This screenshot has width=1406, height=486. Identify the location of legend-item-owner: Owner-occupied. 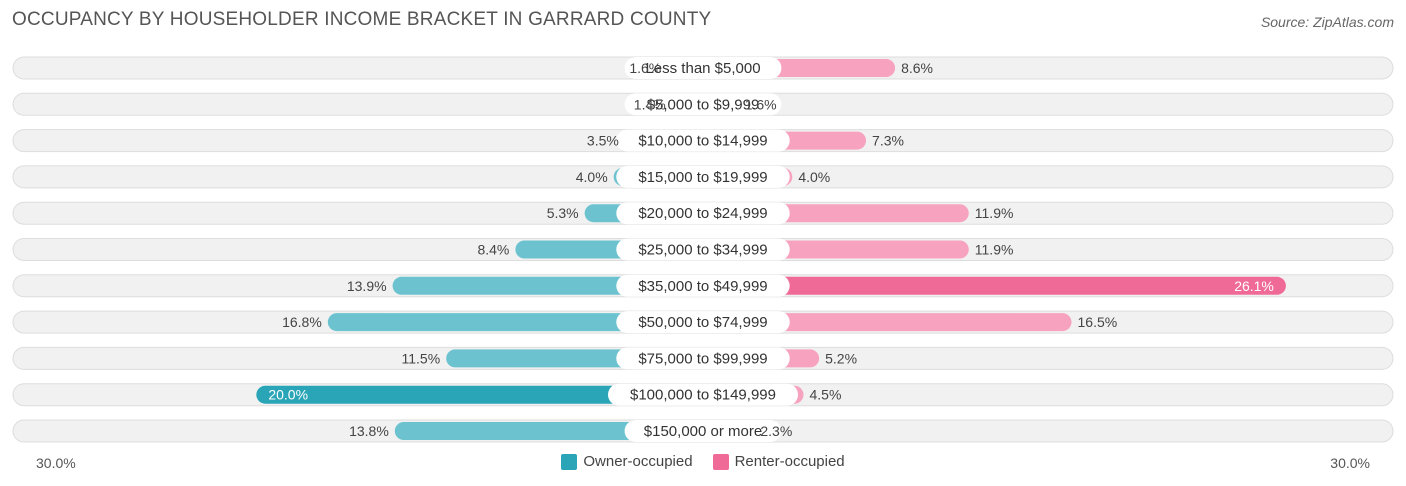
(627, 461).